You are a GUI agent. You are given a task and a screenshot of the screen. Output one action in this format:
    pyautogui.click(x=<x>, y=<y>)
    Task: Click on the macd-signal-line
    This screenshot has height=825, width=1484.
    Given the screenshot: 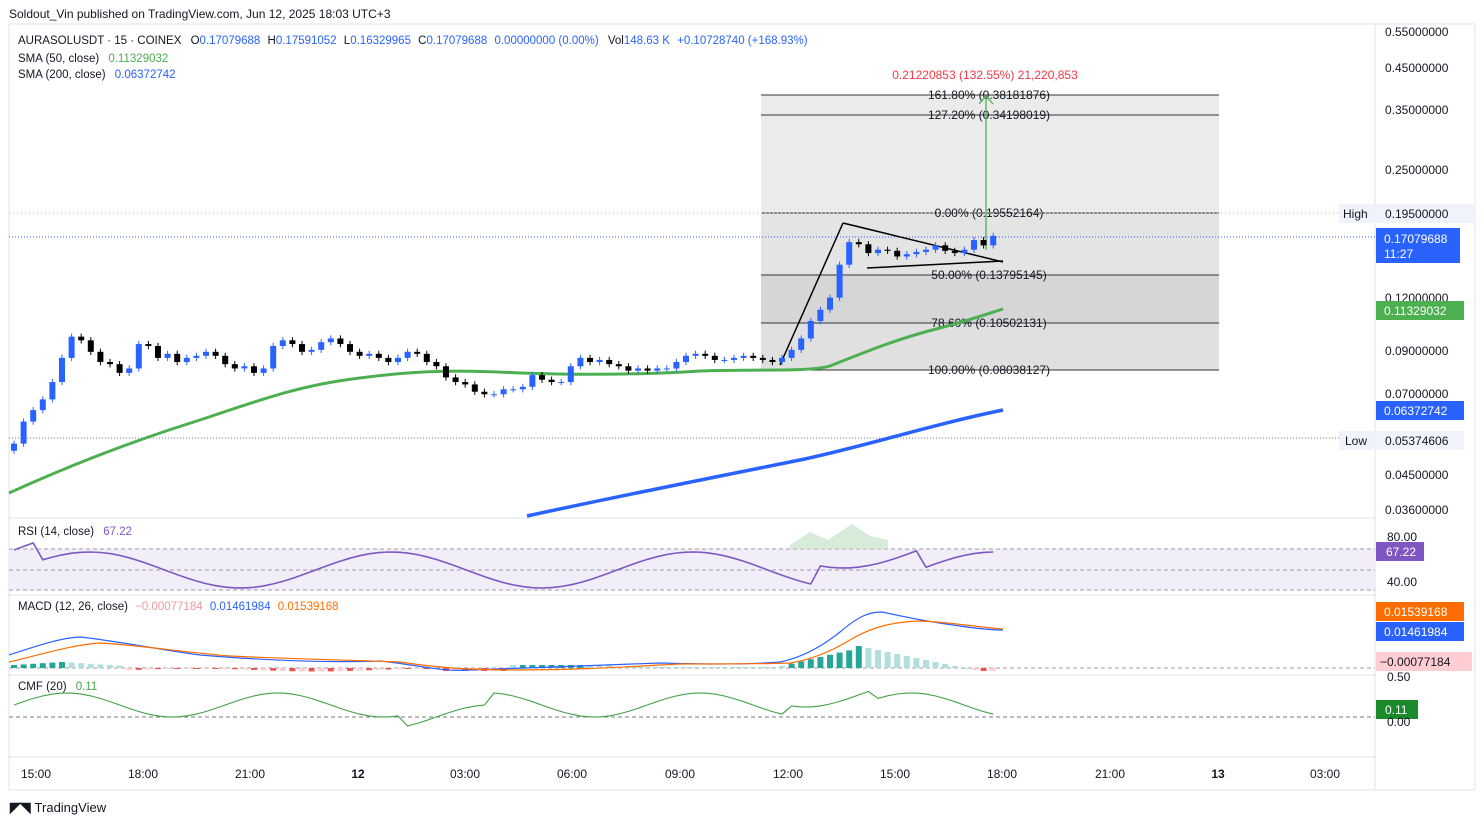 What is the action you would take?
    pyautogui.click(x=506, y=645)
    